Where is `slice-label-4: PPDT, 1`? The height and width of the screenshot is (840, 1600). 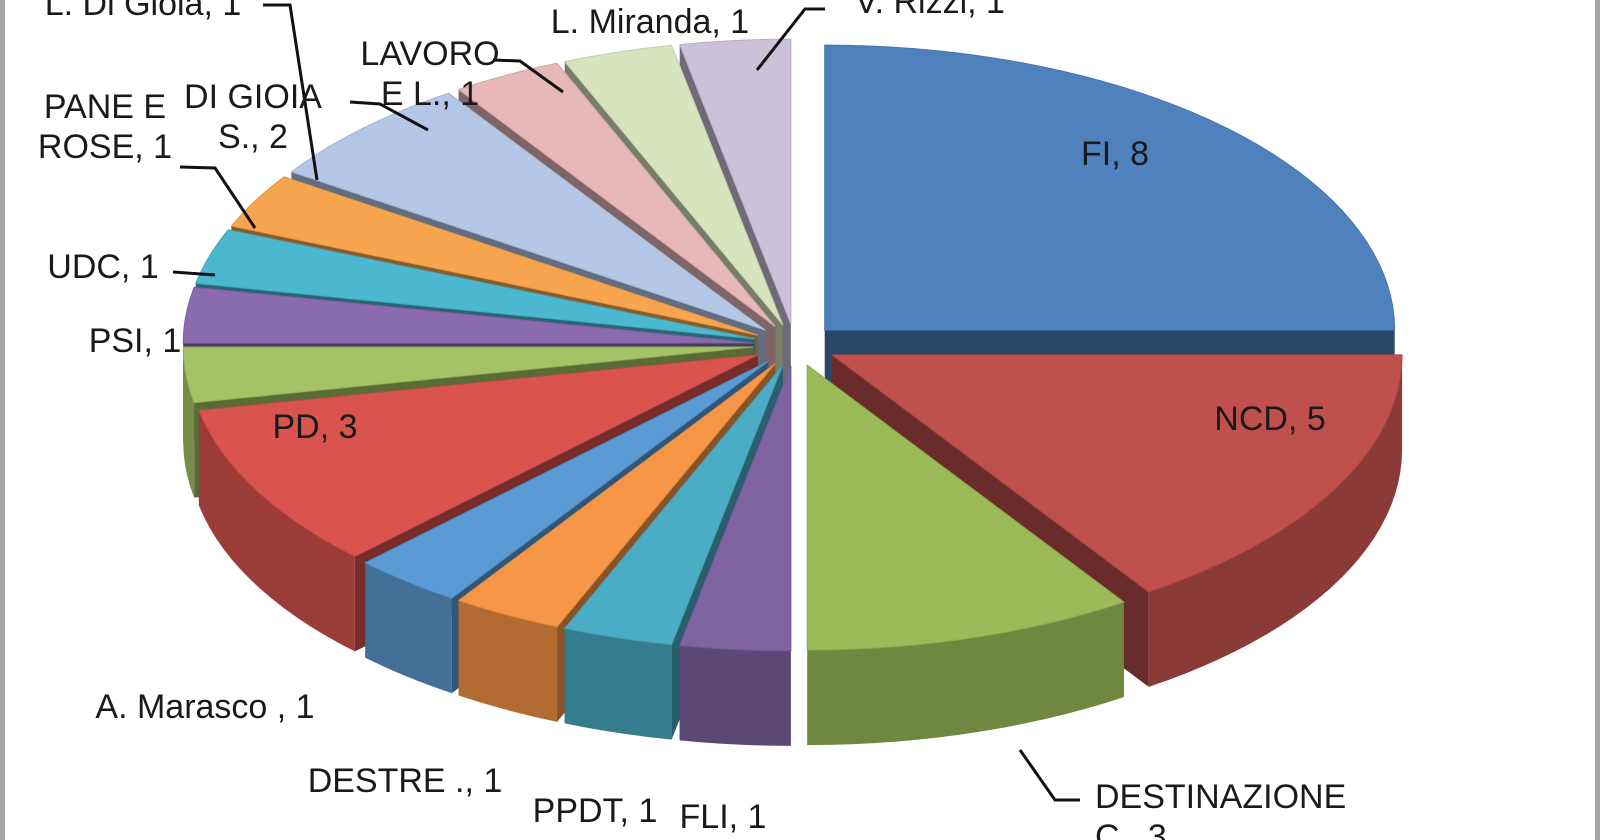
slice-label-4: PPDT, 1 is located at coordinates (595, 811).